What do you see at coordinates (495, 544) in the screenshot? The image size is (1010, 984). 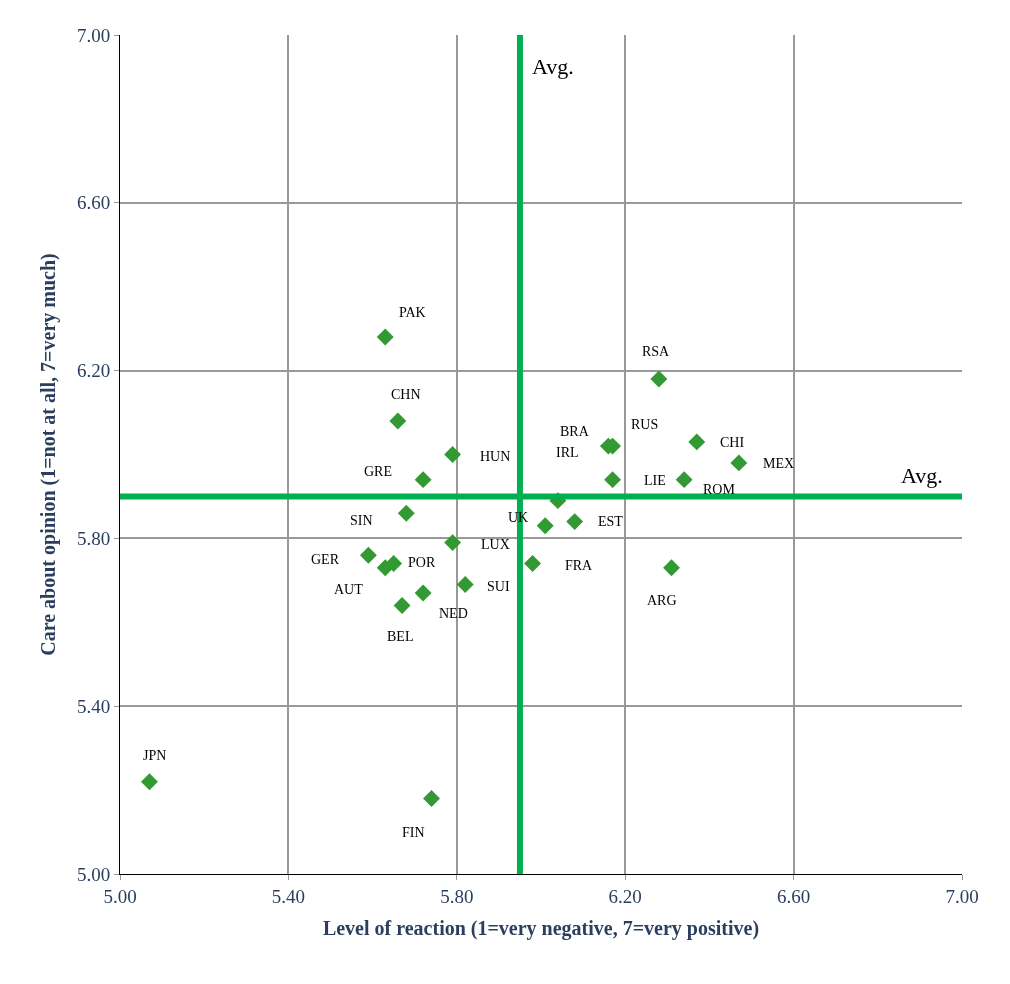 I see `annotation: LUX` at bounding box center [495, 544].